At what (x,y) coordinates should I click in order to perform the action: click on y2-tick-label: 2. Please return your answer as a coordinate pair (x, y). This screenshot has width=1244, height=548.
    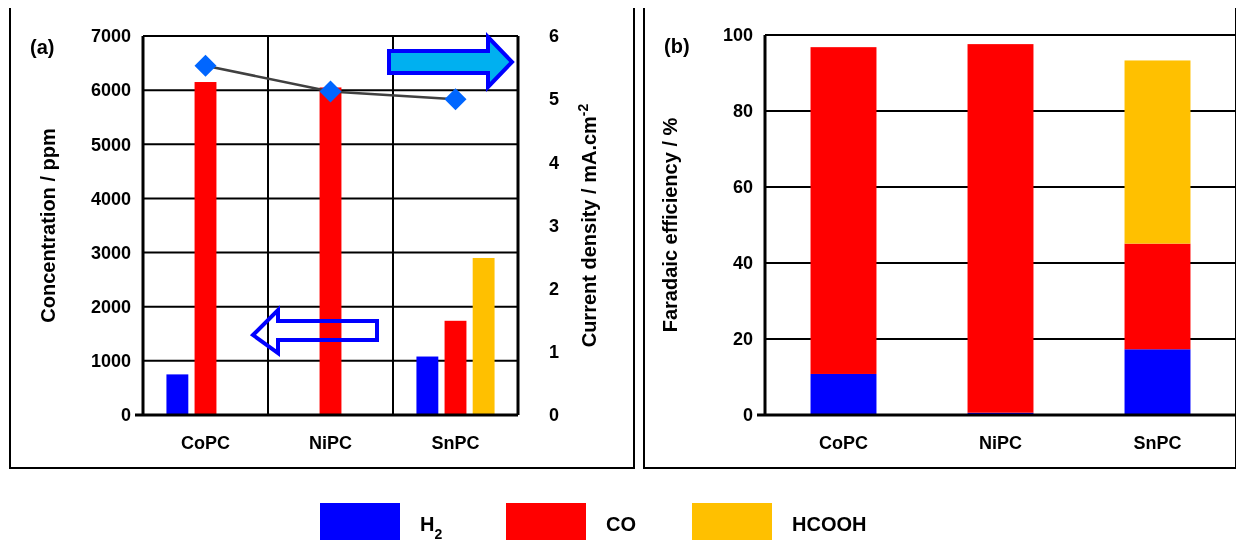
    Looking at the image, I should click on (554, 288).